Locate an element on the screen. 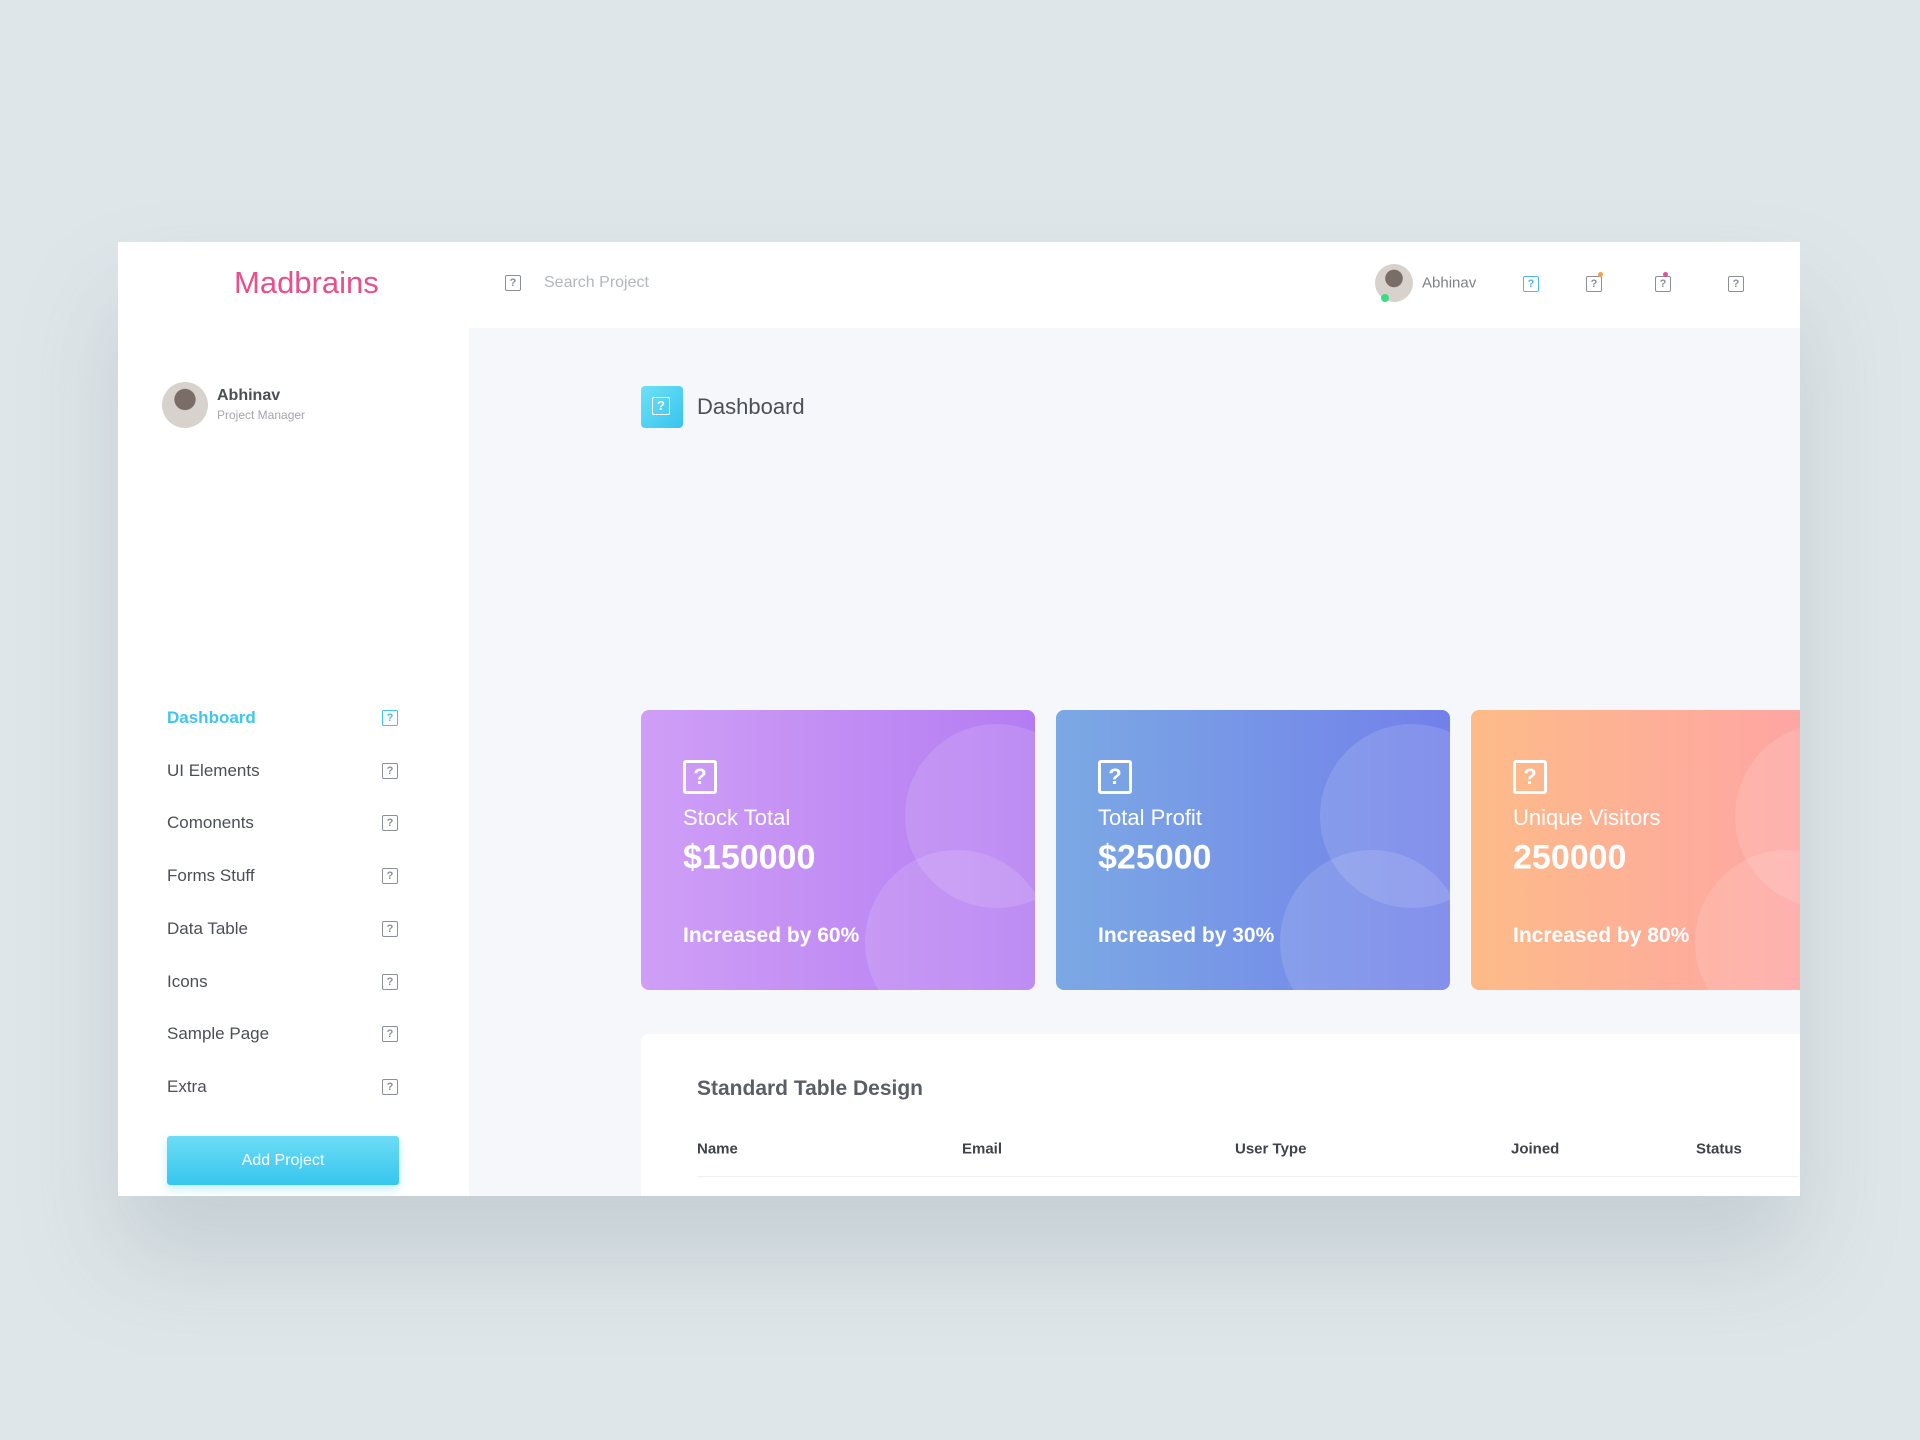 The height and width of the screenshot is (1440, 1920). card-value: $150000 is located at coordinates (749, 857).